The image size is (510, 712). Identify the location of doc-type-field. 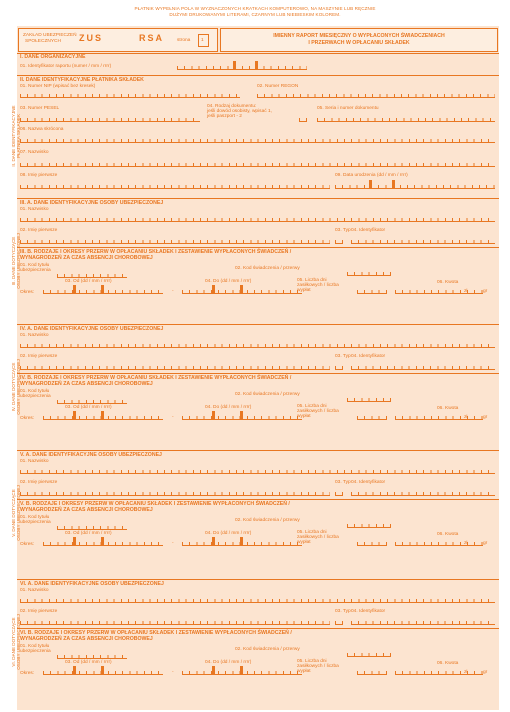
(303, 118).